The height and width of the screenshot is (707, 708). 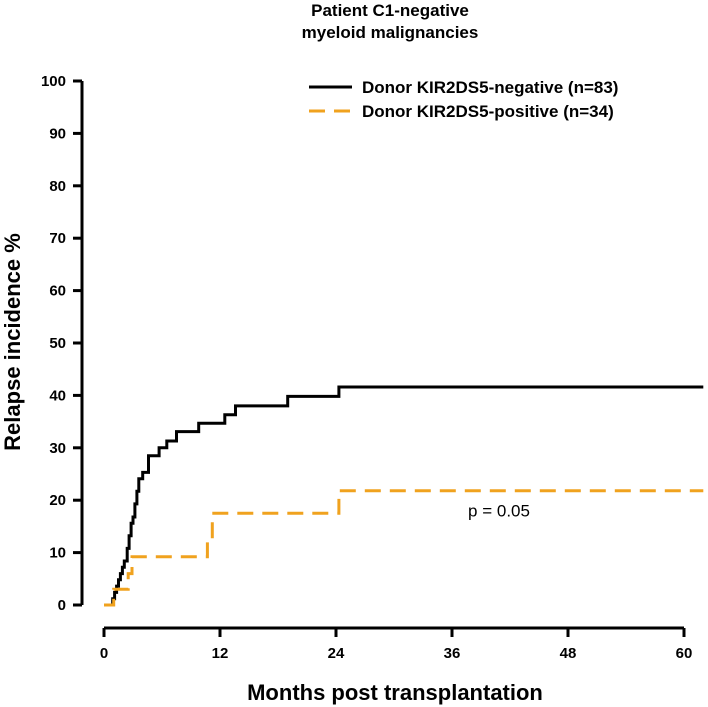 What do you see at coordinates (57, 553) in the screenshot?
I see `y-tick-label: 10` at bounding box center [57, 553].